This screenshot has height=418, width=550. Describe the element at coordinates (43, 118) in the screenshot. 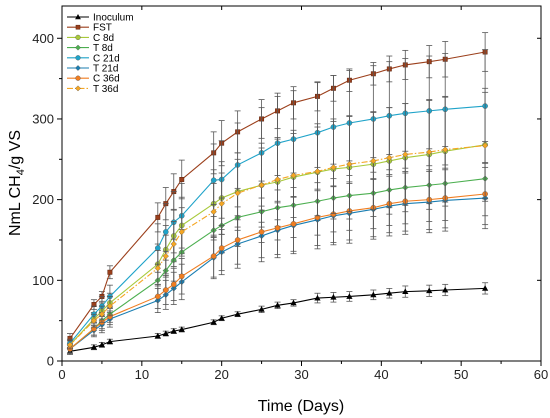

I see `y-tick-label: 300` at that location.